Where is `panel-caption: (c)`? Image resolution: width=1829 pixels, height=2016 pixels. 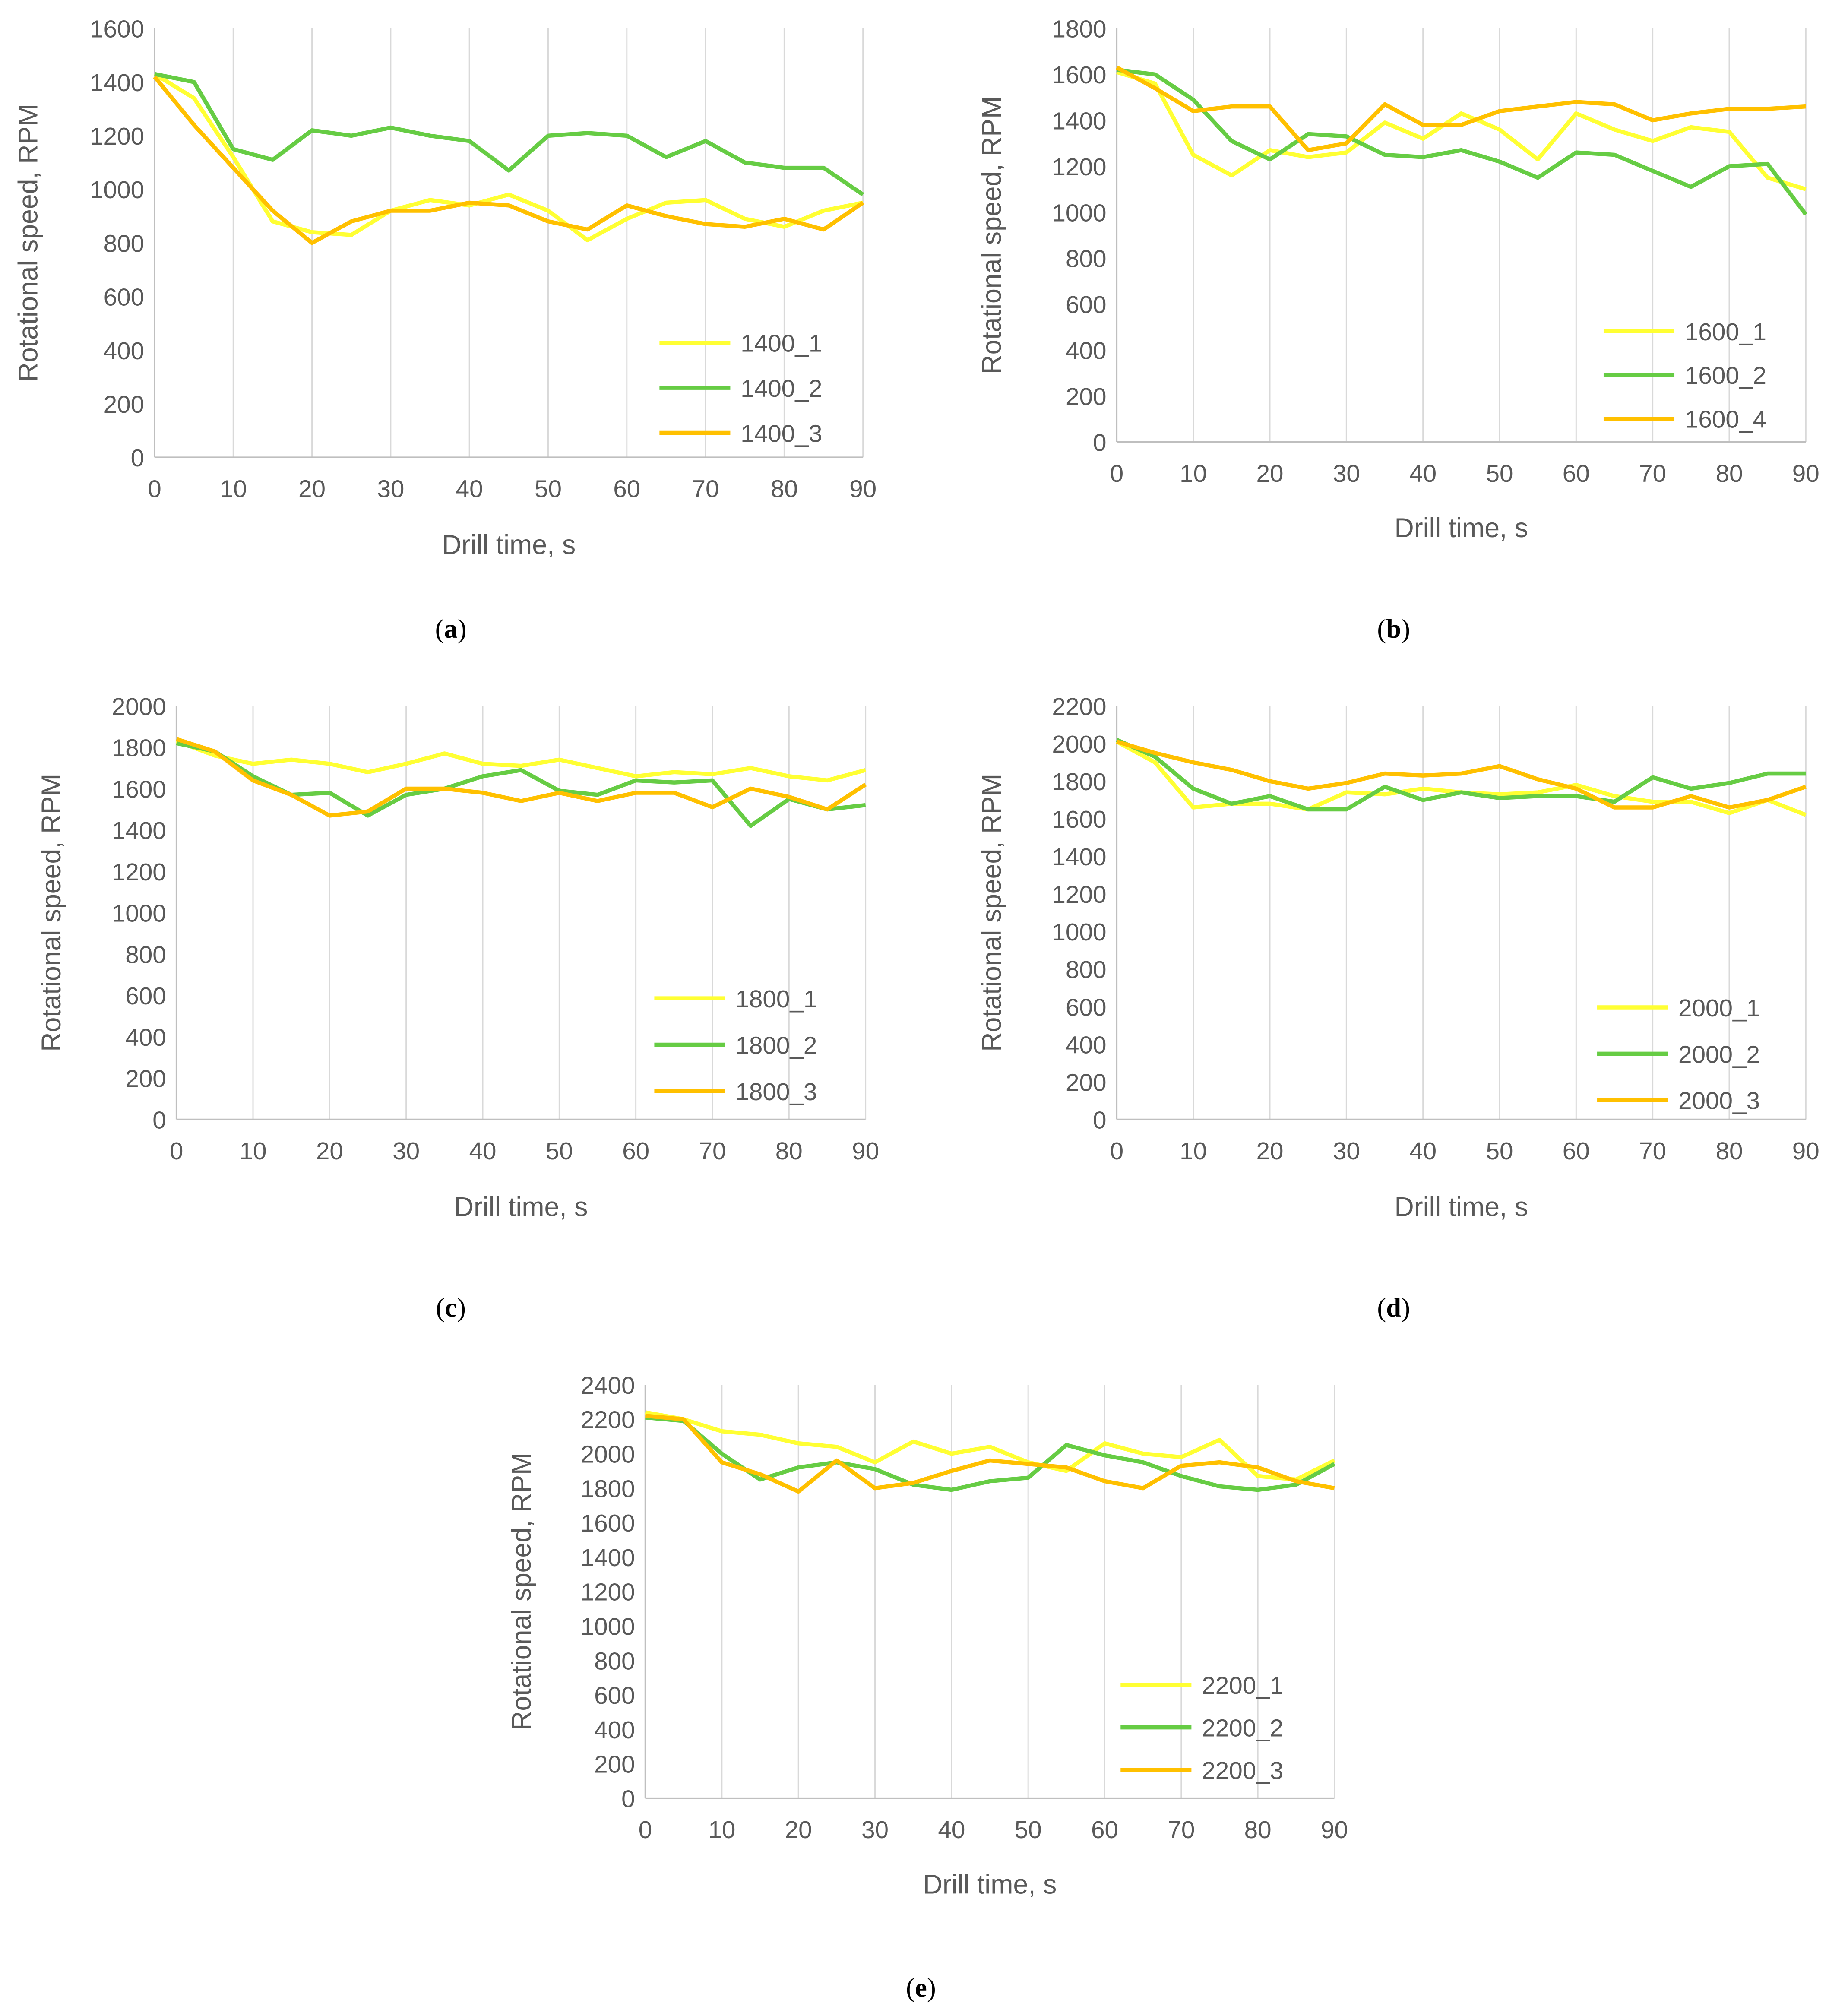 panel-caption: (c) is located at coordinates (451, 1307).